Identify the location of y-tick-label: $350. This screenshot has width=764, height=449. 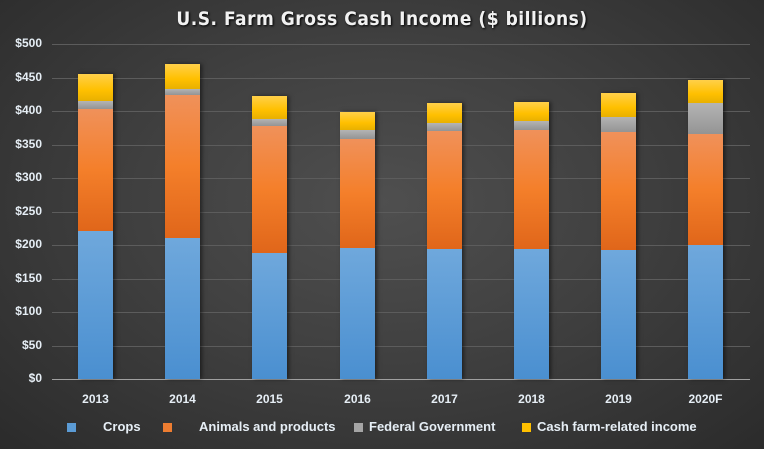
(28, 144).